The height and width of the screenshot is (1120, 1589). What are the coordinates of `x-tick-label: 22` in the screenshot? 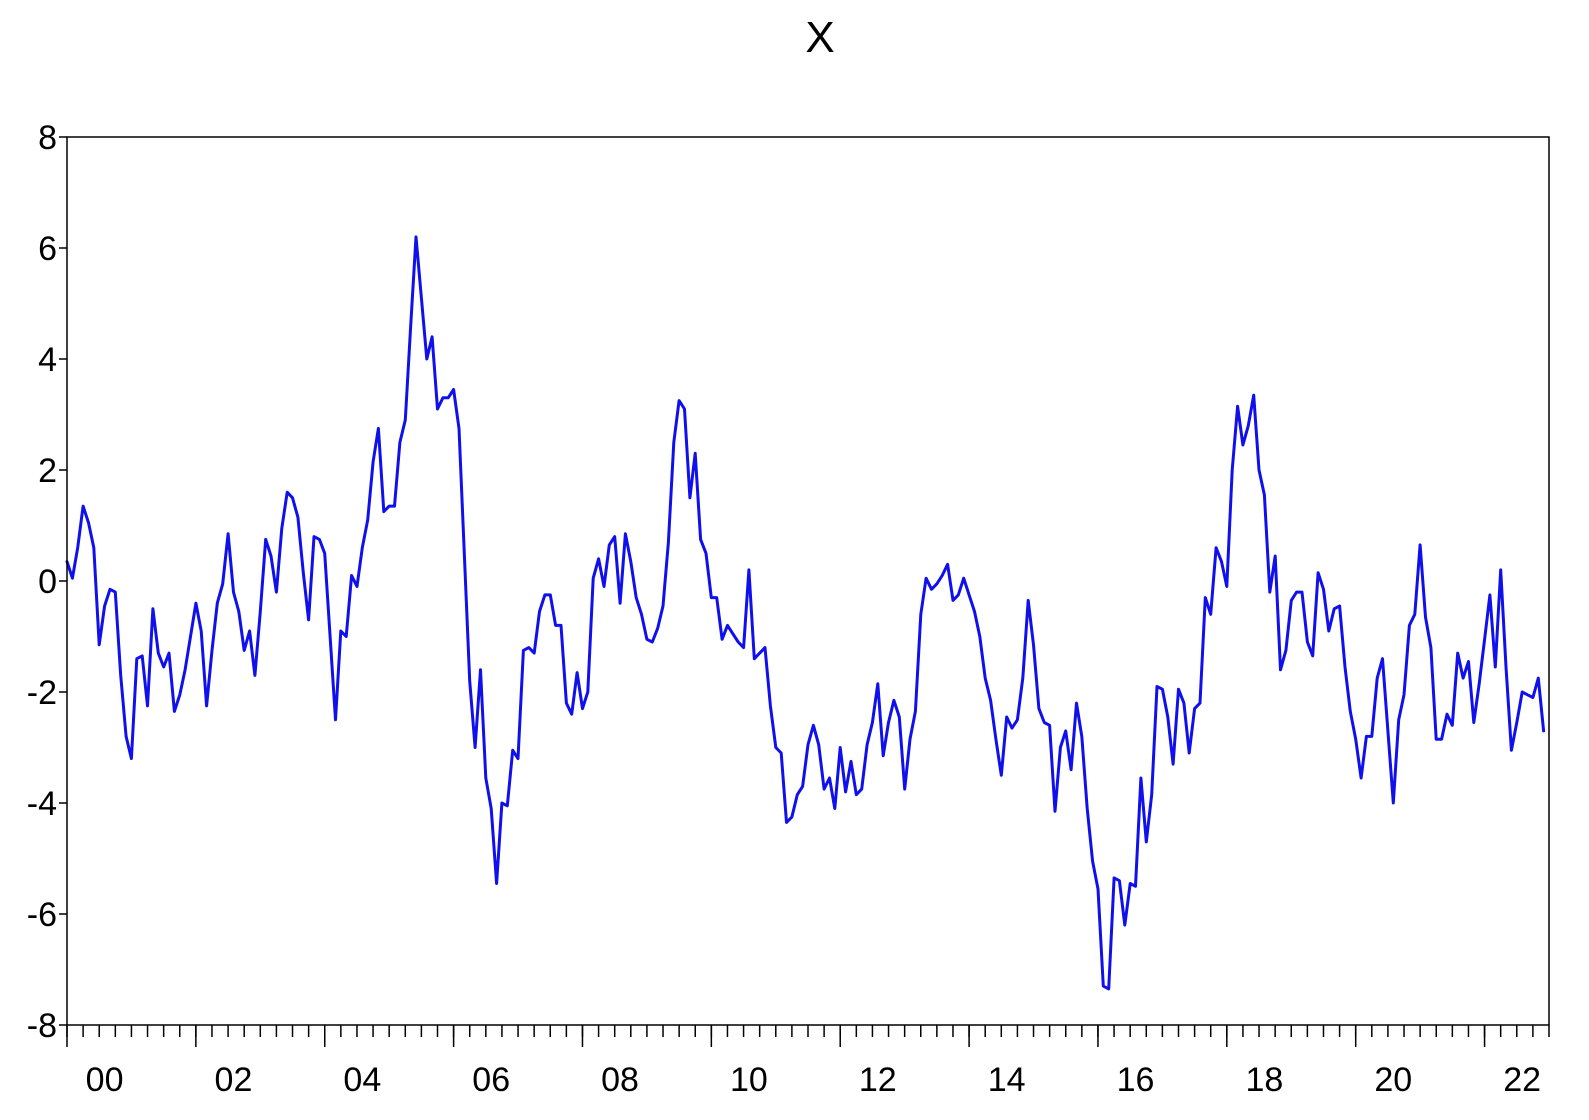 It's located at (1522, 1080).